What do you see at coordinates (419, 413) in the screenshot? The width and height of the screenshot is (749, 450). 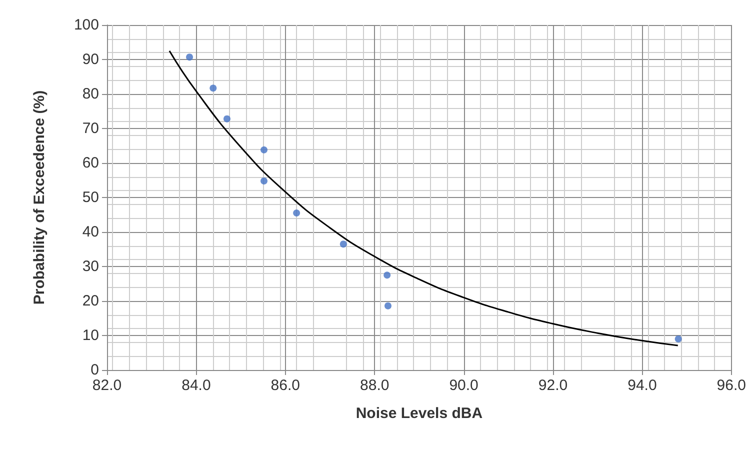 I see `x-axis-title: Noise Levels dBA` at bounding box center [419, 413].